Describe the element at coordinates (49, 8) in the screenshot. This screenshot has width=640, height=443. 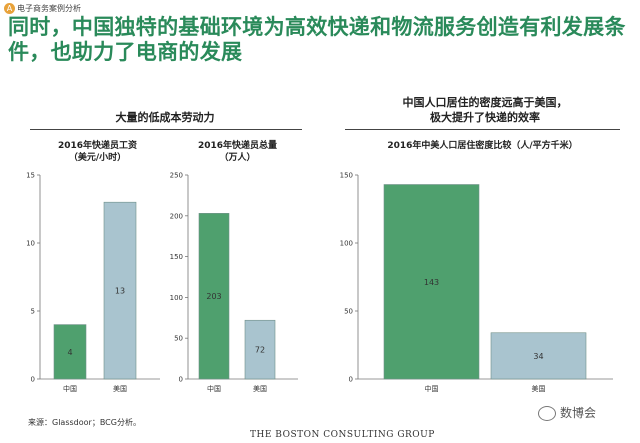
I see `section-label: 电子商务案例分析` at that location.